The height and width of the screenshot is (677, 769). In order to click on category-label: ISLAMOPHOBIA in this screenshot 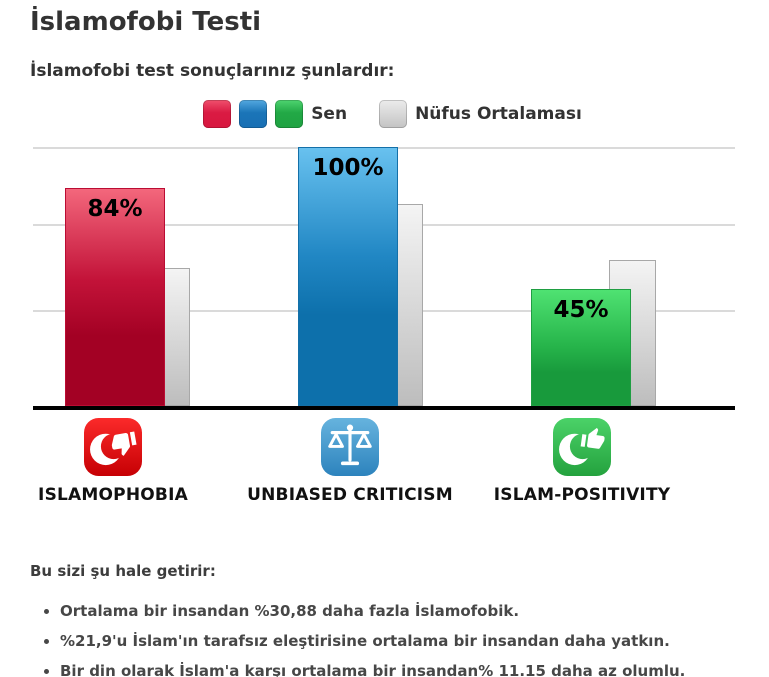, I will do `click(113, 495)`.